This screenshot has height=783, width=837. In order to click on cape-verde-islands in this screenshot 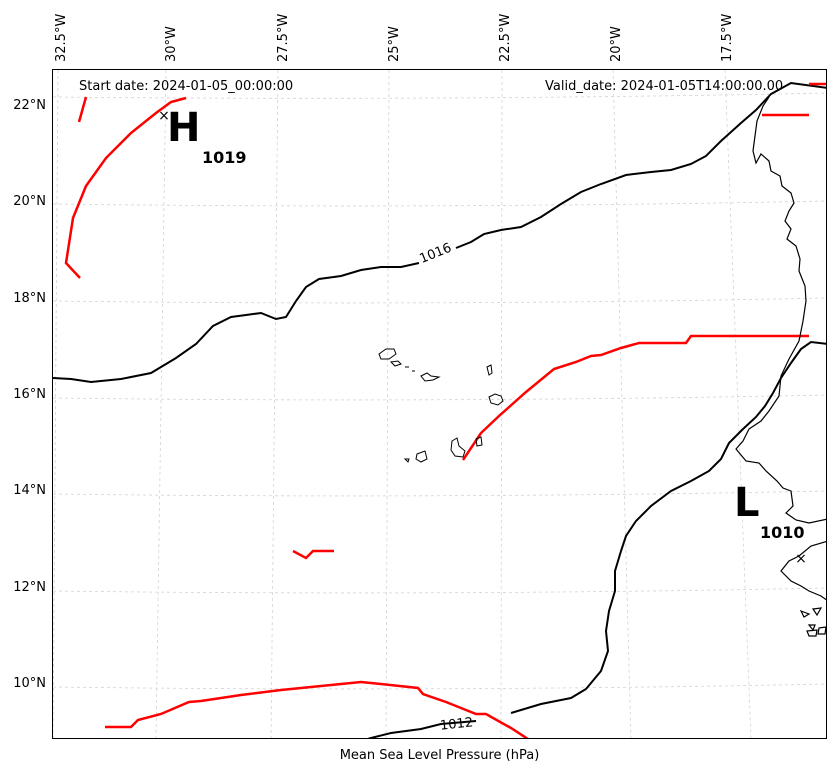, I will do `click(441, 405)`.